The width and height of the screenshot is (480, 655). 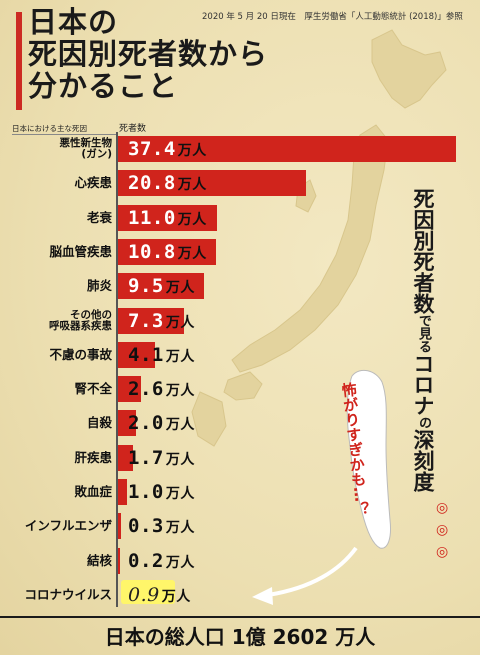 I want to click on header-count: 死者数, so click(x=133, y=129).